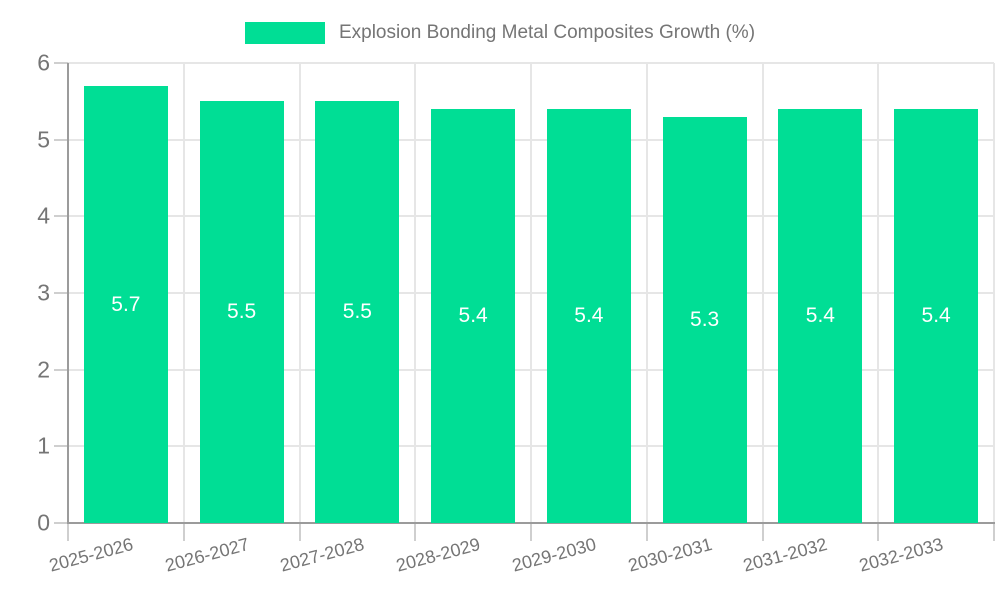  I want to click on bar-value-label: 5.3, so click(705, 319).